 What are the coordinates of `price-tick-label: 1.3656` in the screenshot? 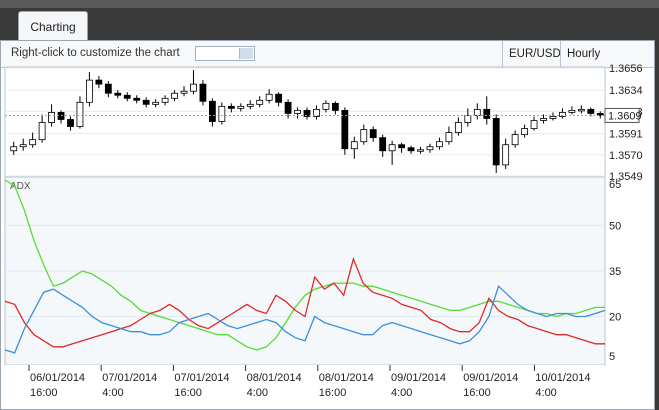 It's located at (626, 69).